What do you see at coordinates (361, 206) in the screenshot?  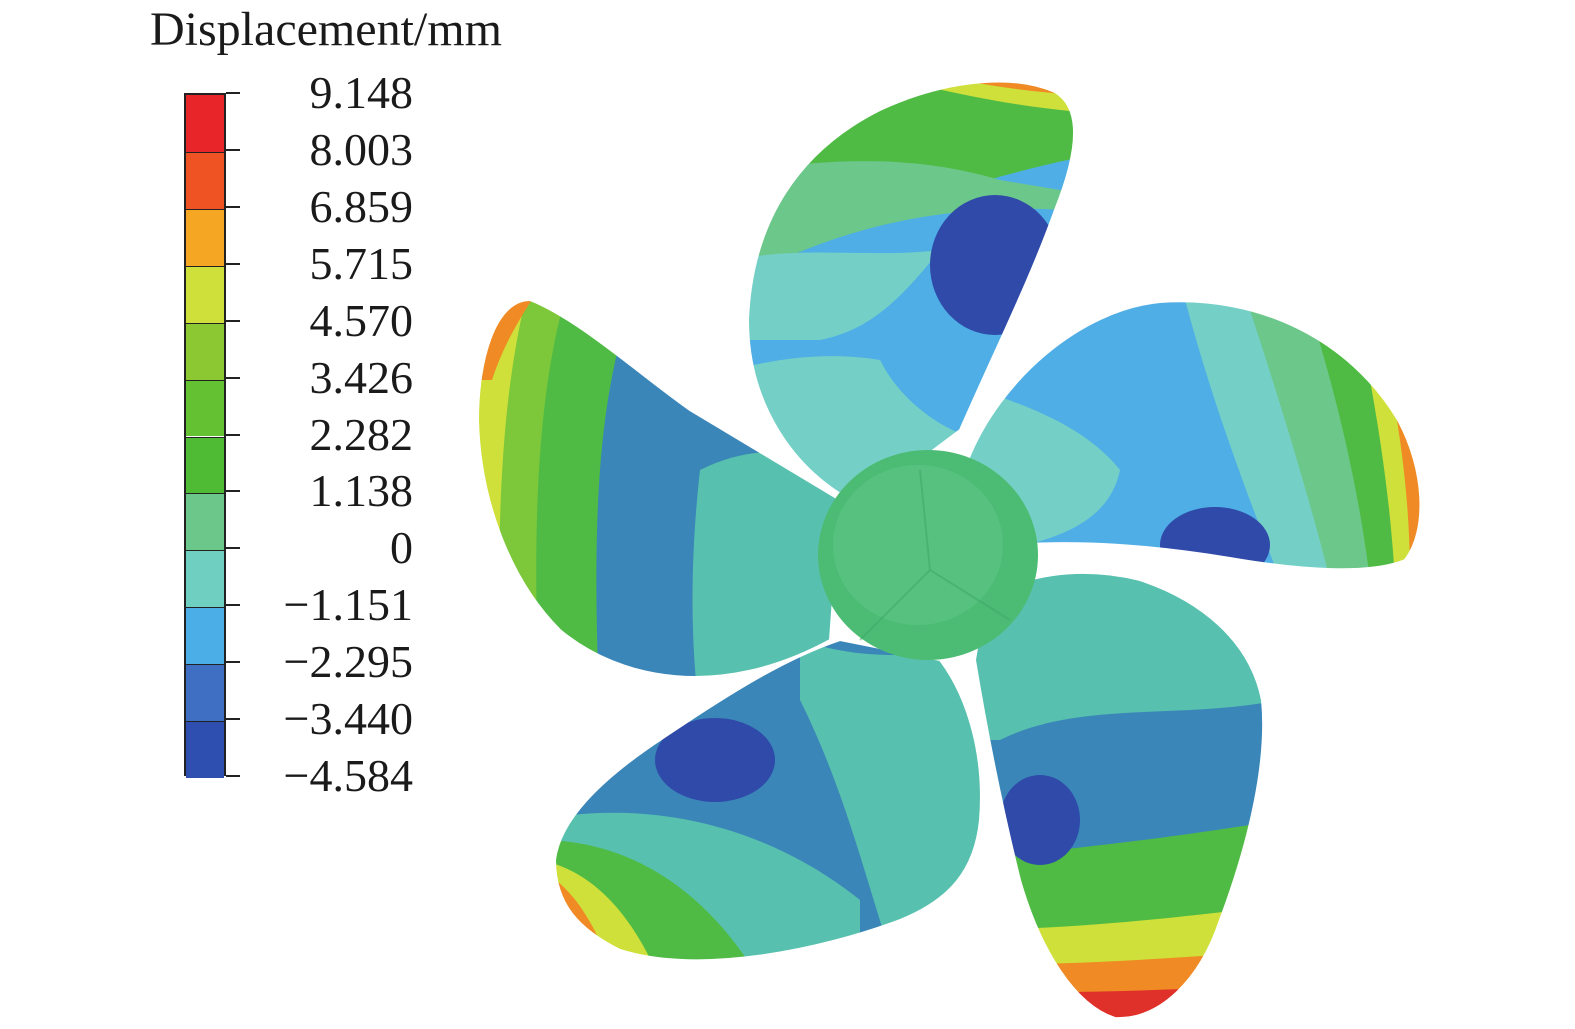 I see `color-scale-tick-label: 6.859` at bounding box center [361, 206].